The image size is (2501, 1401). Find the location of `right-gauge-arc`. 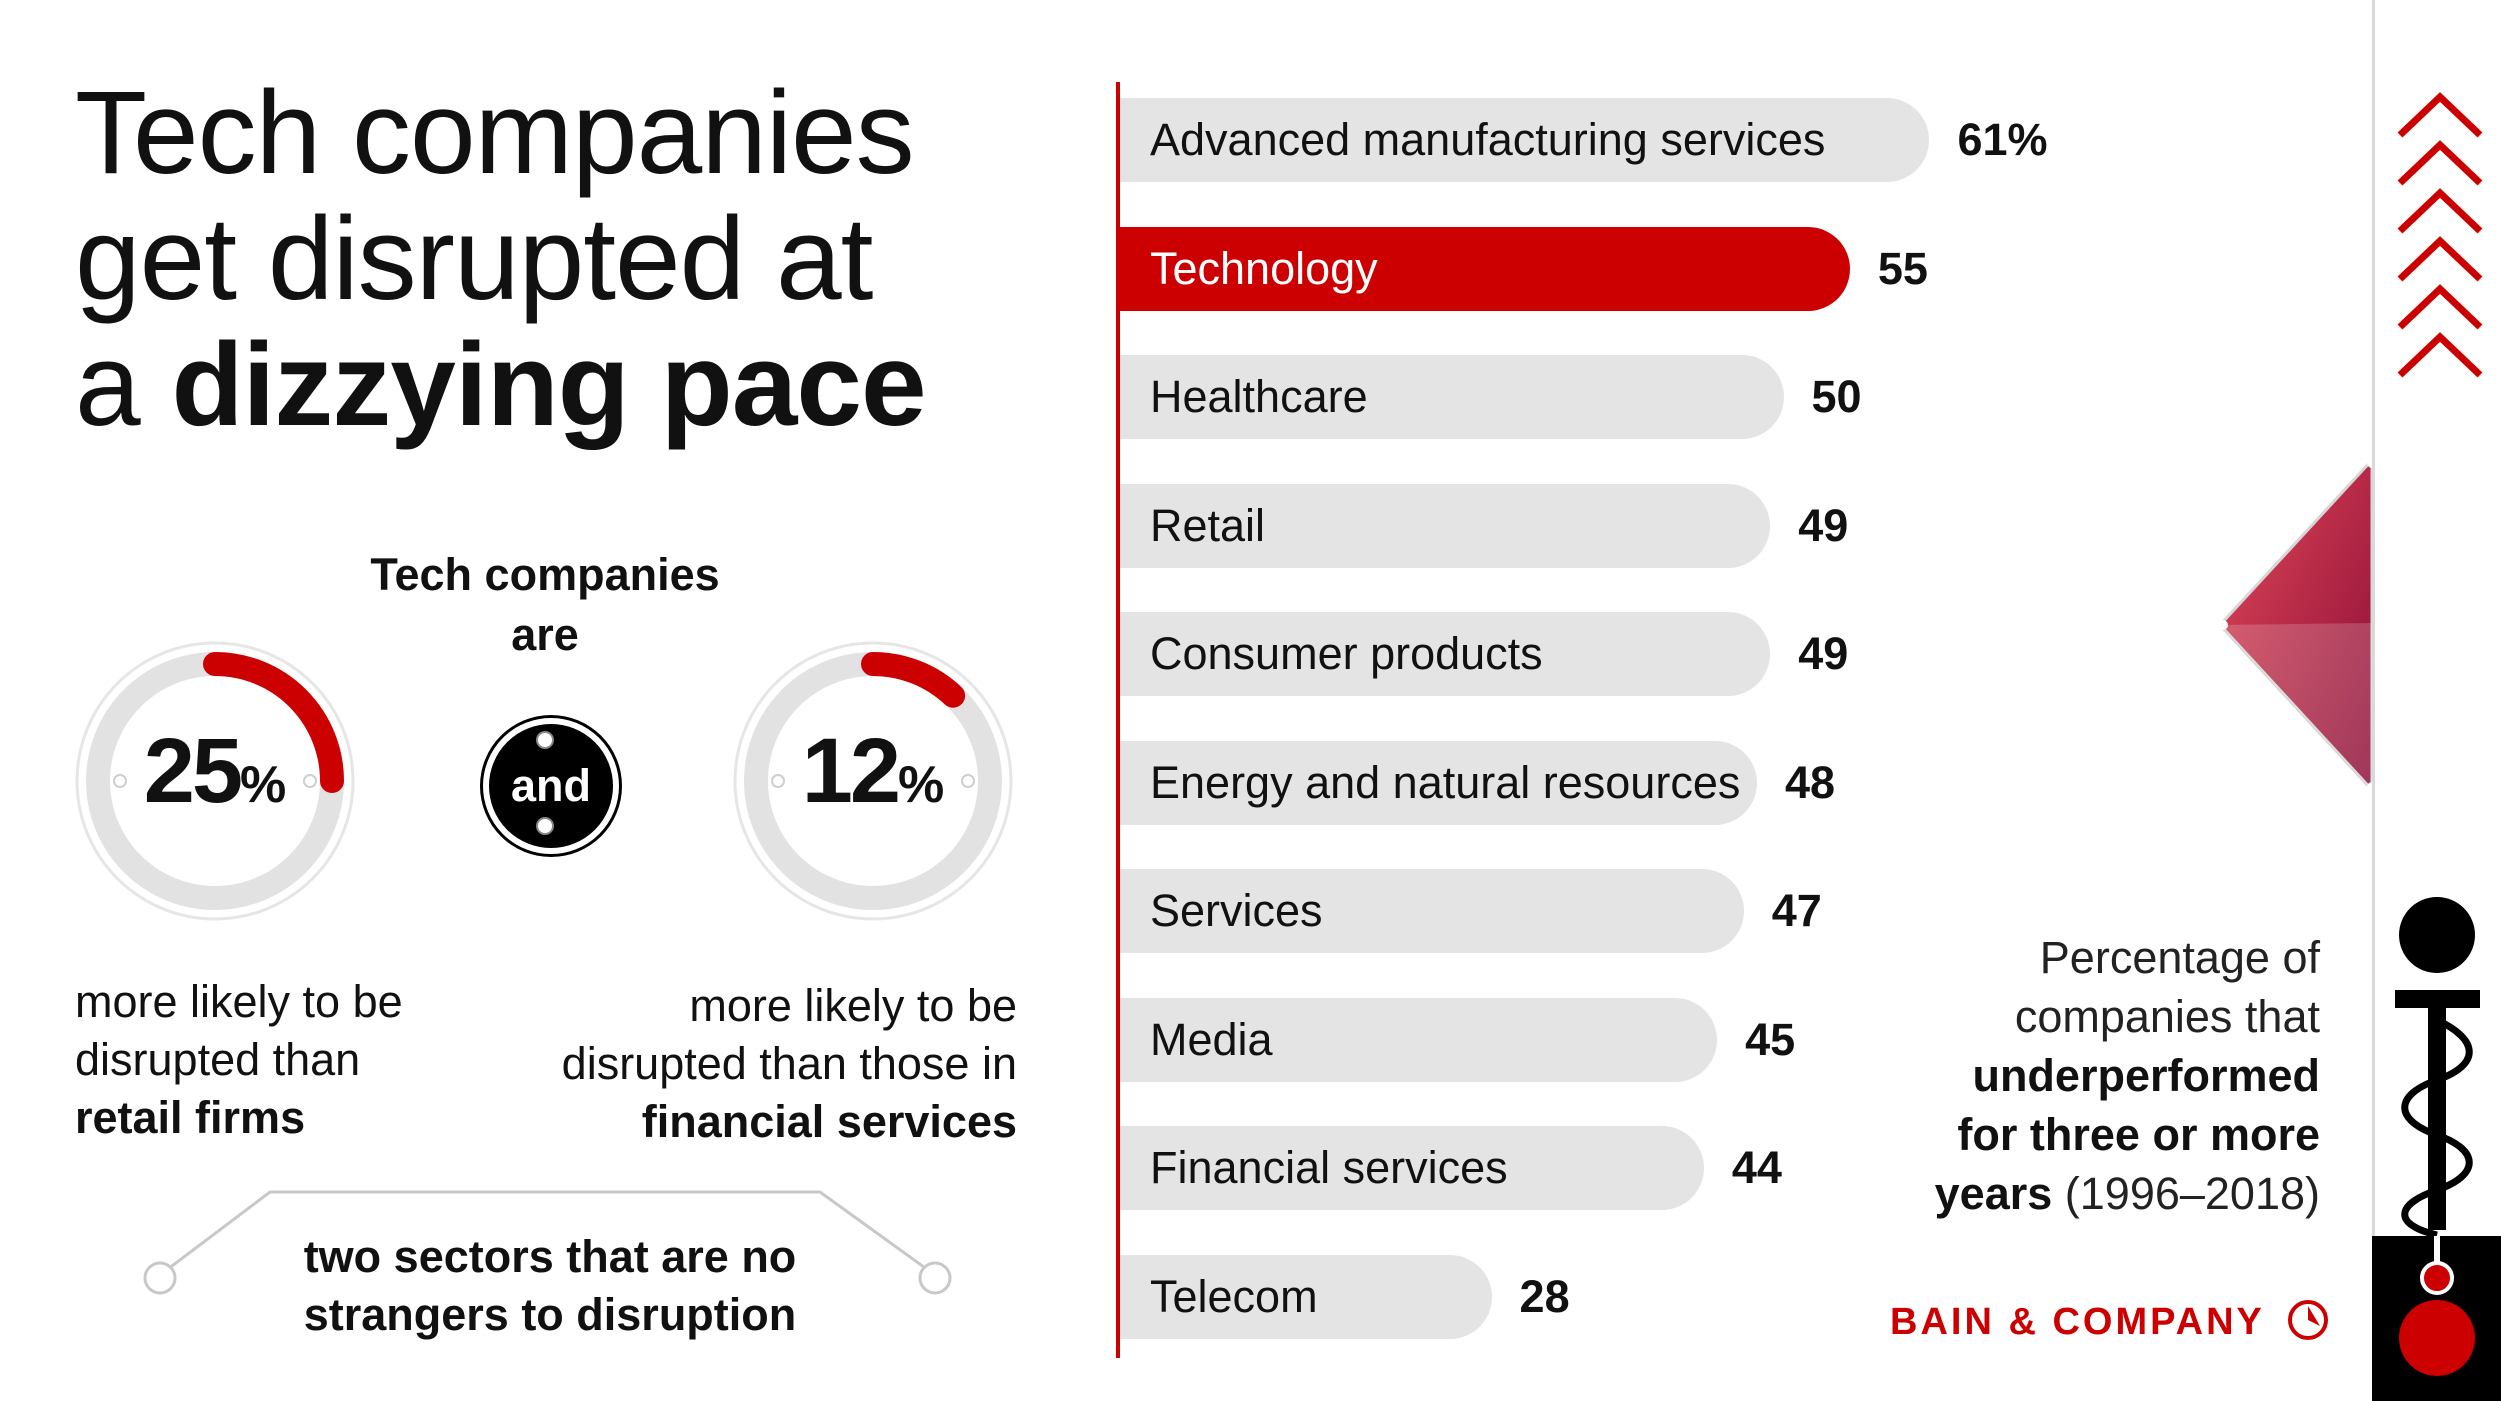

right-gauge-arc is located at coordinates (913, 680).